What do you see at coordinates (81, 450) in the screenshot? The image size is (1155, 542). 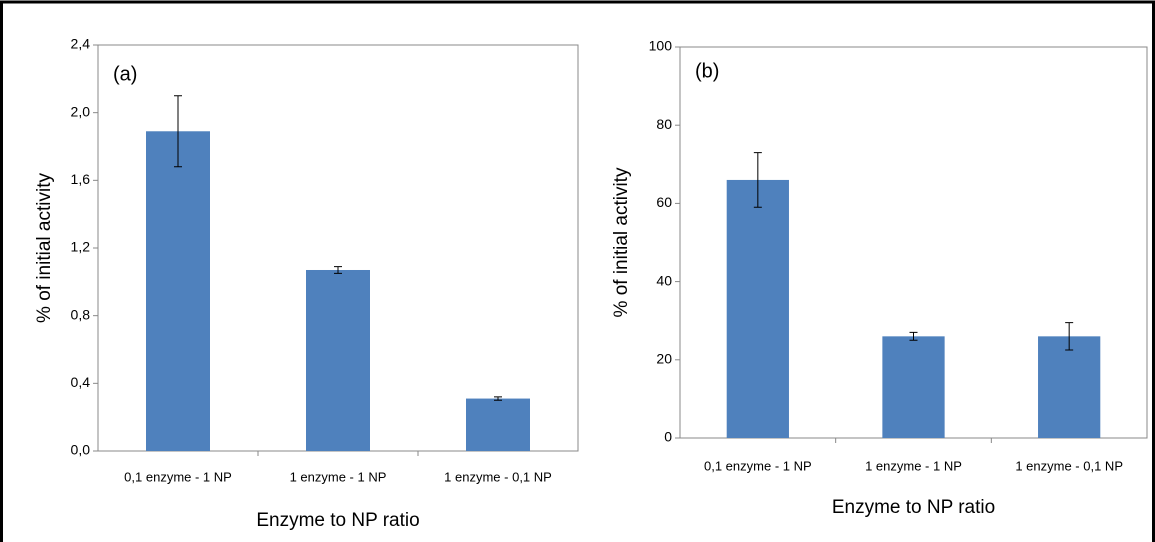 I see `y-tick-label: 0,0` at bounding box center [81, 450].